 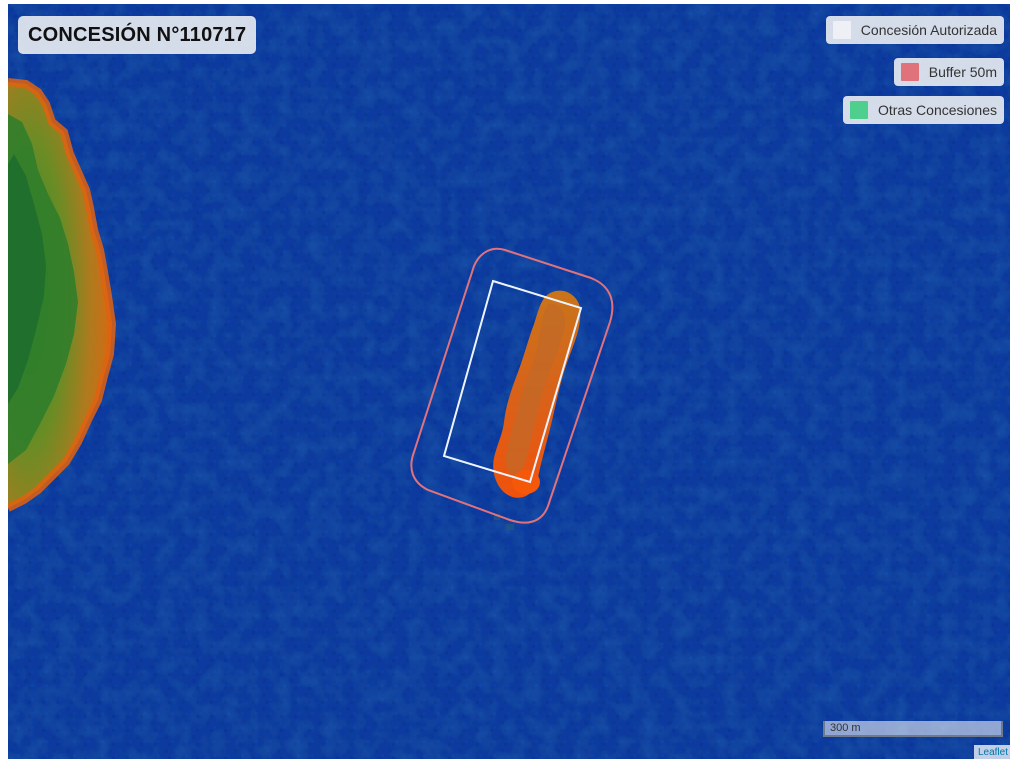 I want to click on authorized-concession-polygon, so click(x=512, y=381).